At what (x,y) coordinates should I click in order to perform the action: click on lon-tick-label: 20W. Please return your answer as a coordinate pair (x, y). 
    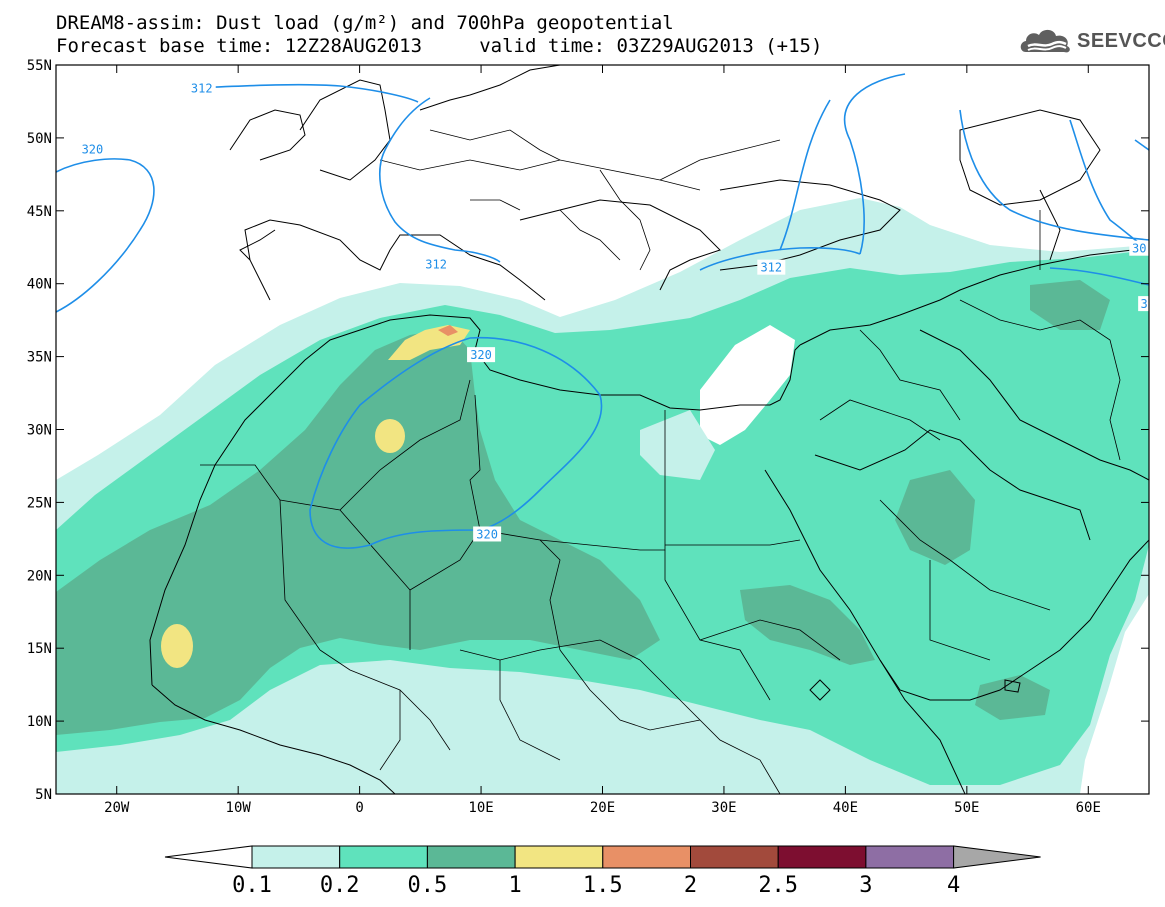
    Looking at the image, I should click on (117, 808).